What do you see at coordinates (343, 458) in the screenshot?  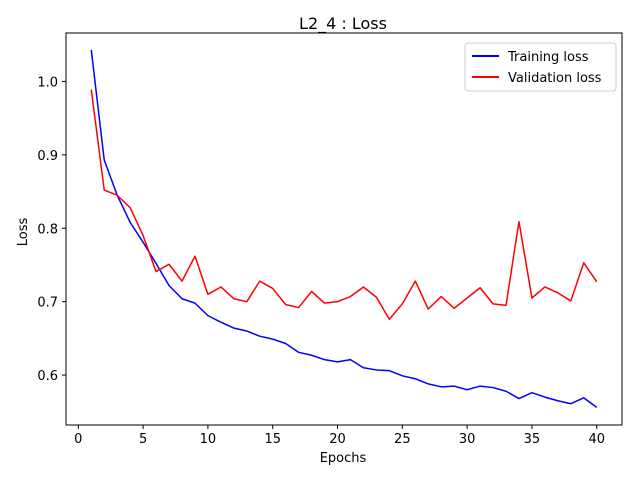 I see `x-axis-label: Epochs` at bounding box center [343, 458].